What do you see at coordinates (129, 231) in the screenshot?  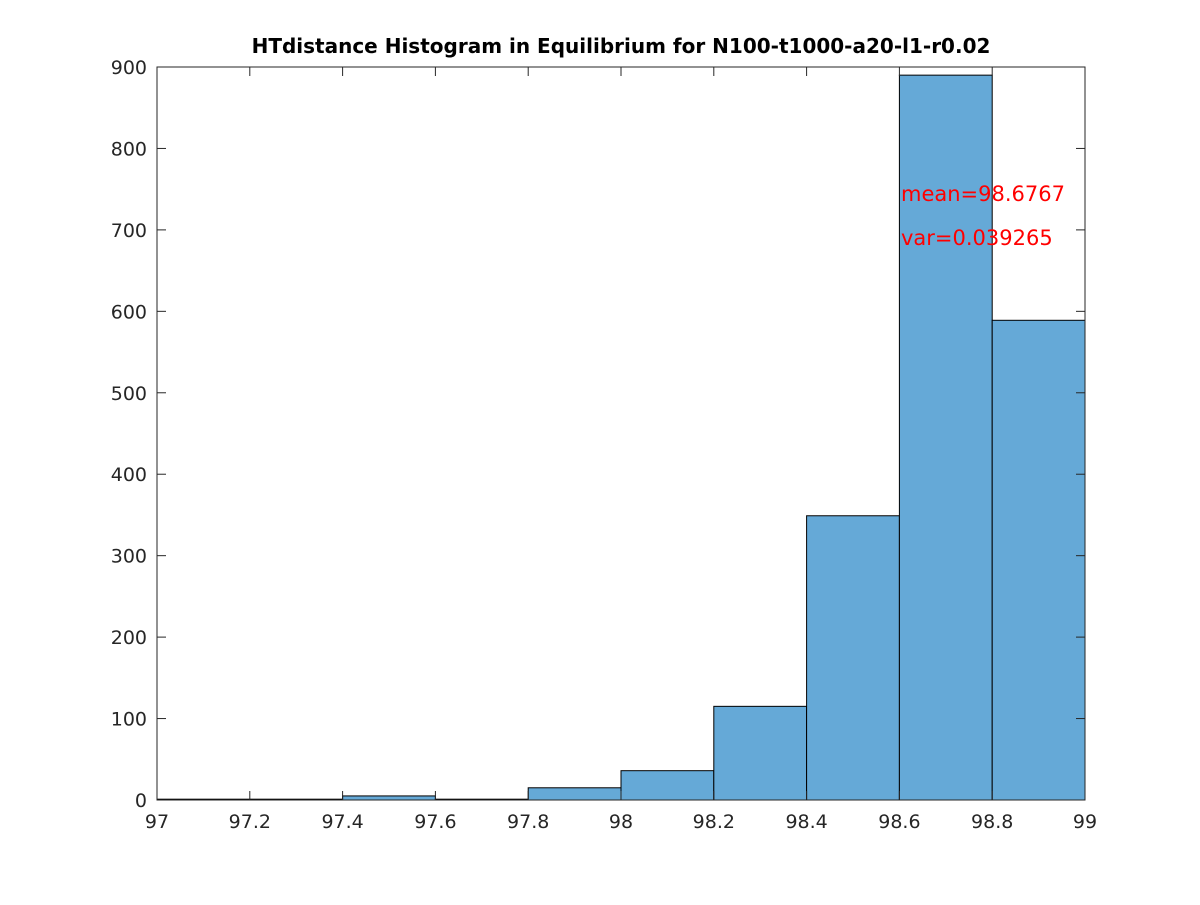 I see `y-tick-label: 700` at bounding box center [129, 231].